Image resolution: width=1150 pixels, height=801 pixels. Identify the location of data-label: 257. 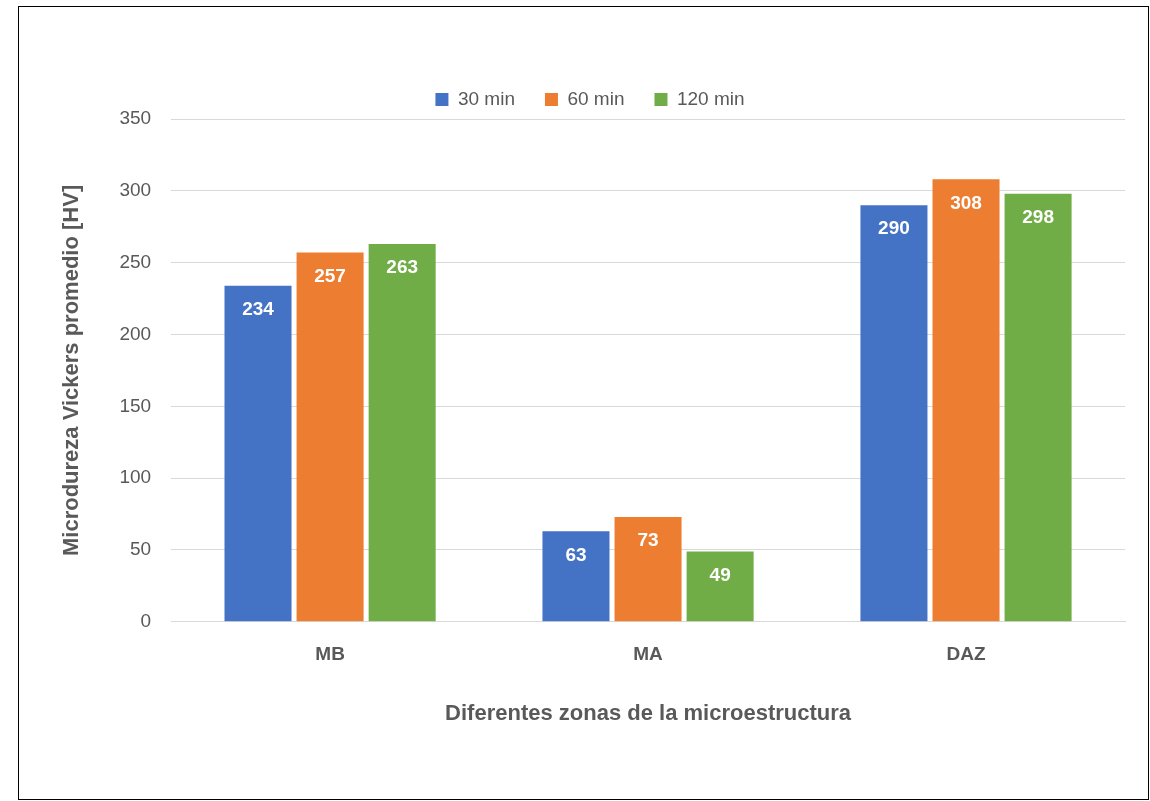
(330, 275).